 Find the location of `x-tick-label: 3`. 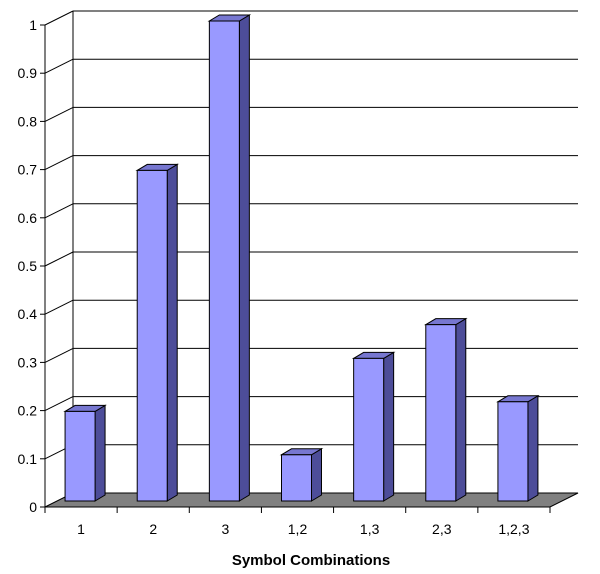

x-tick-label: 3 is located at coordinates (225, 529).